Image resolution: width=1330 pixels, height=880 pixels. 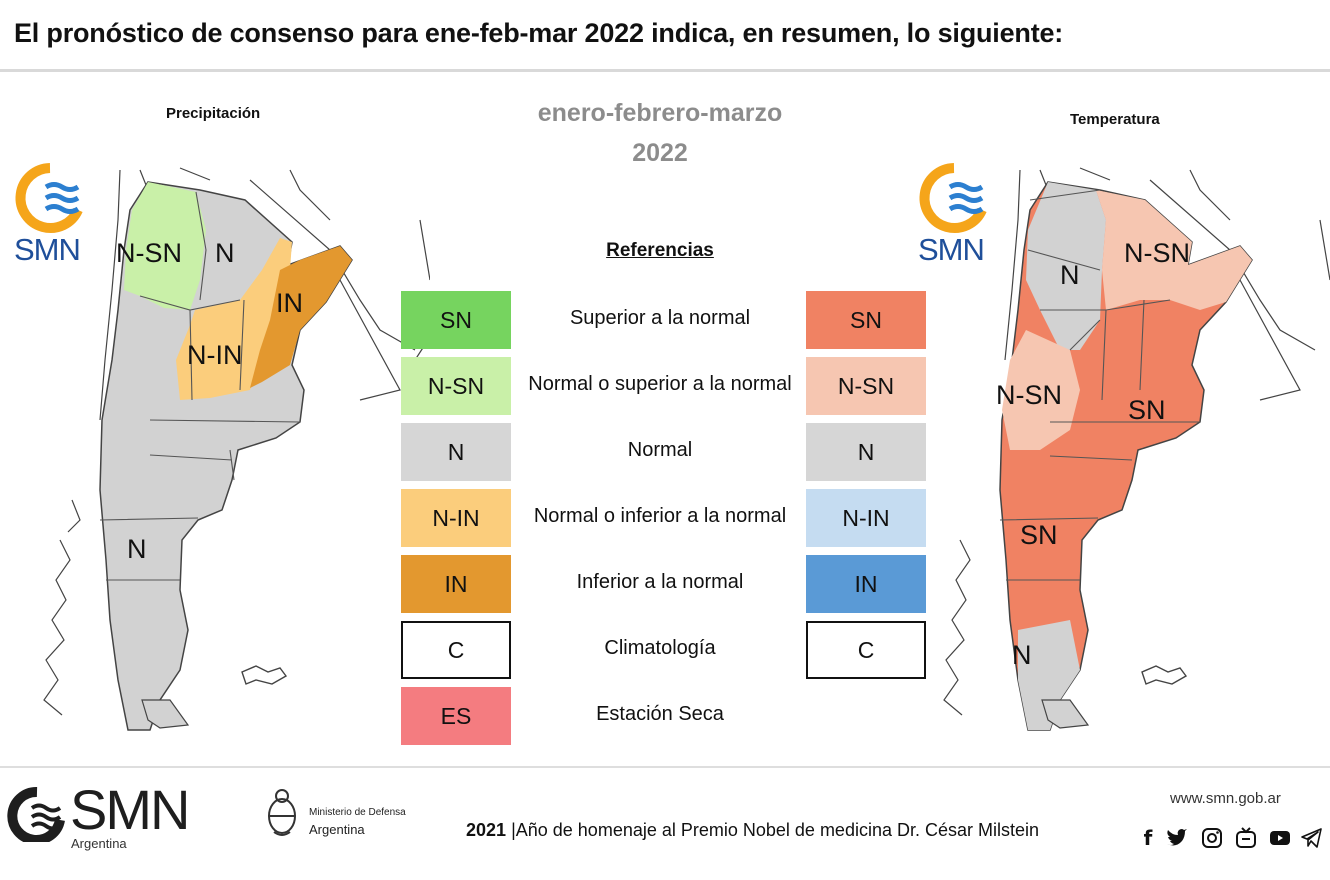 I want to click on region-nsn-temp-west, so click(x=1041, y=390).